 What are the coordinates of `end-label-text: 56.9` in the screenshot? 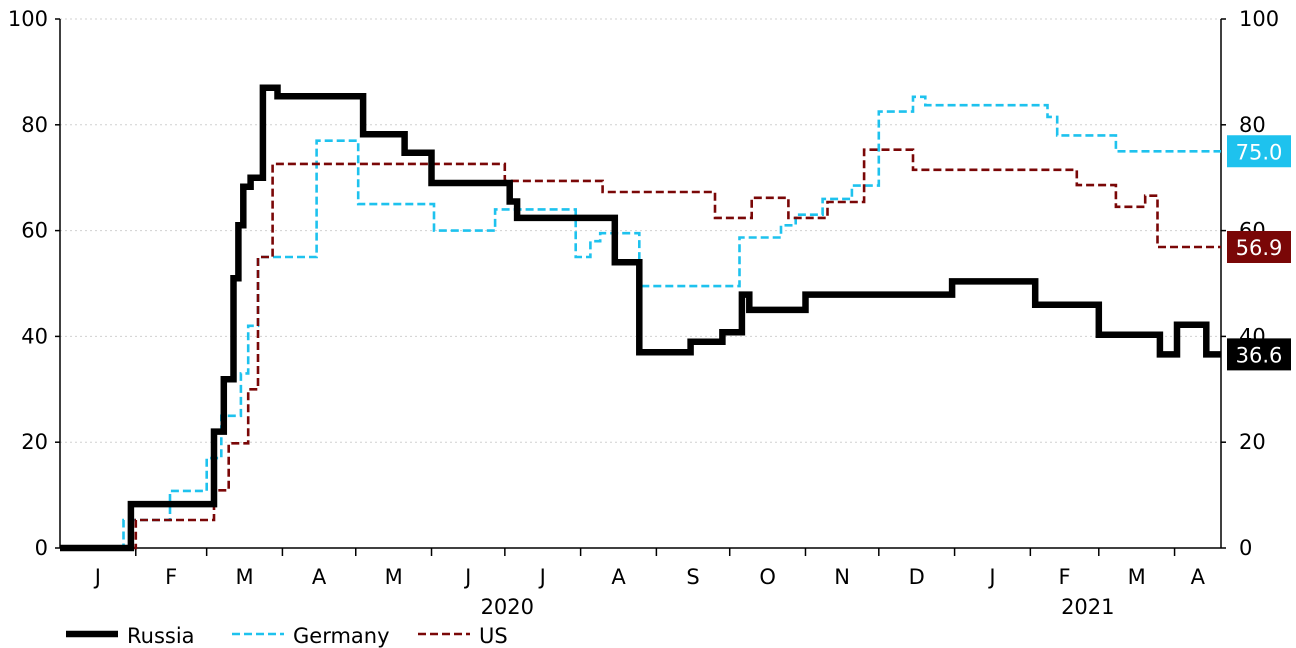 It's located at (1259, 248).